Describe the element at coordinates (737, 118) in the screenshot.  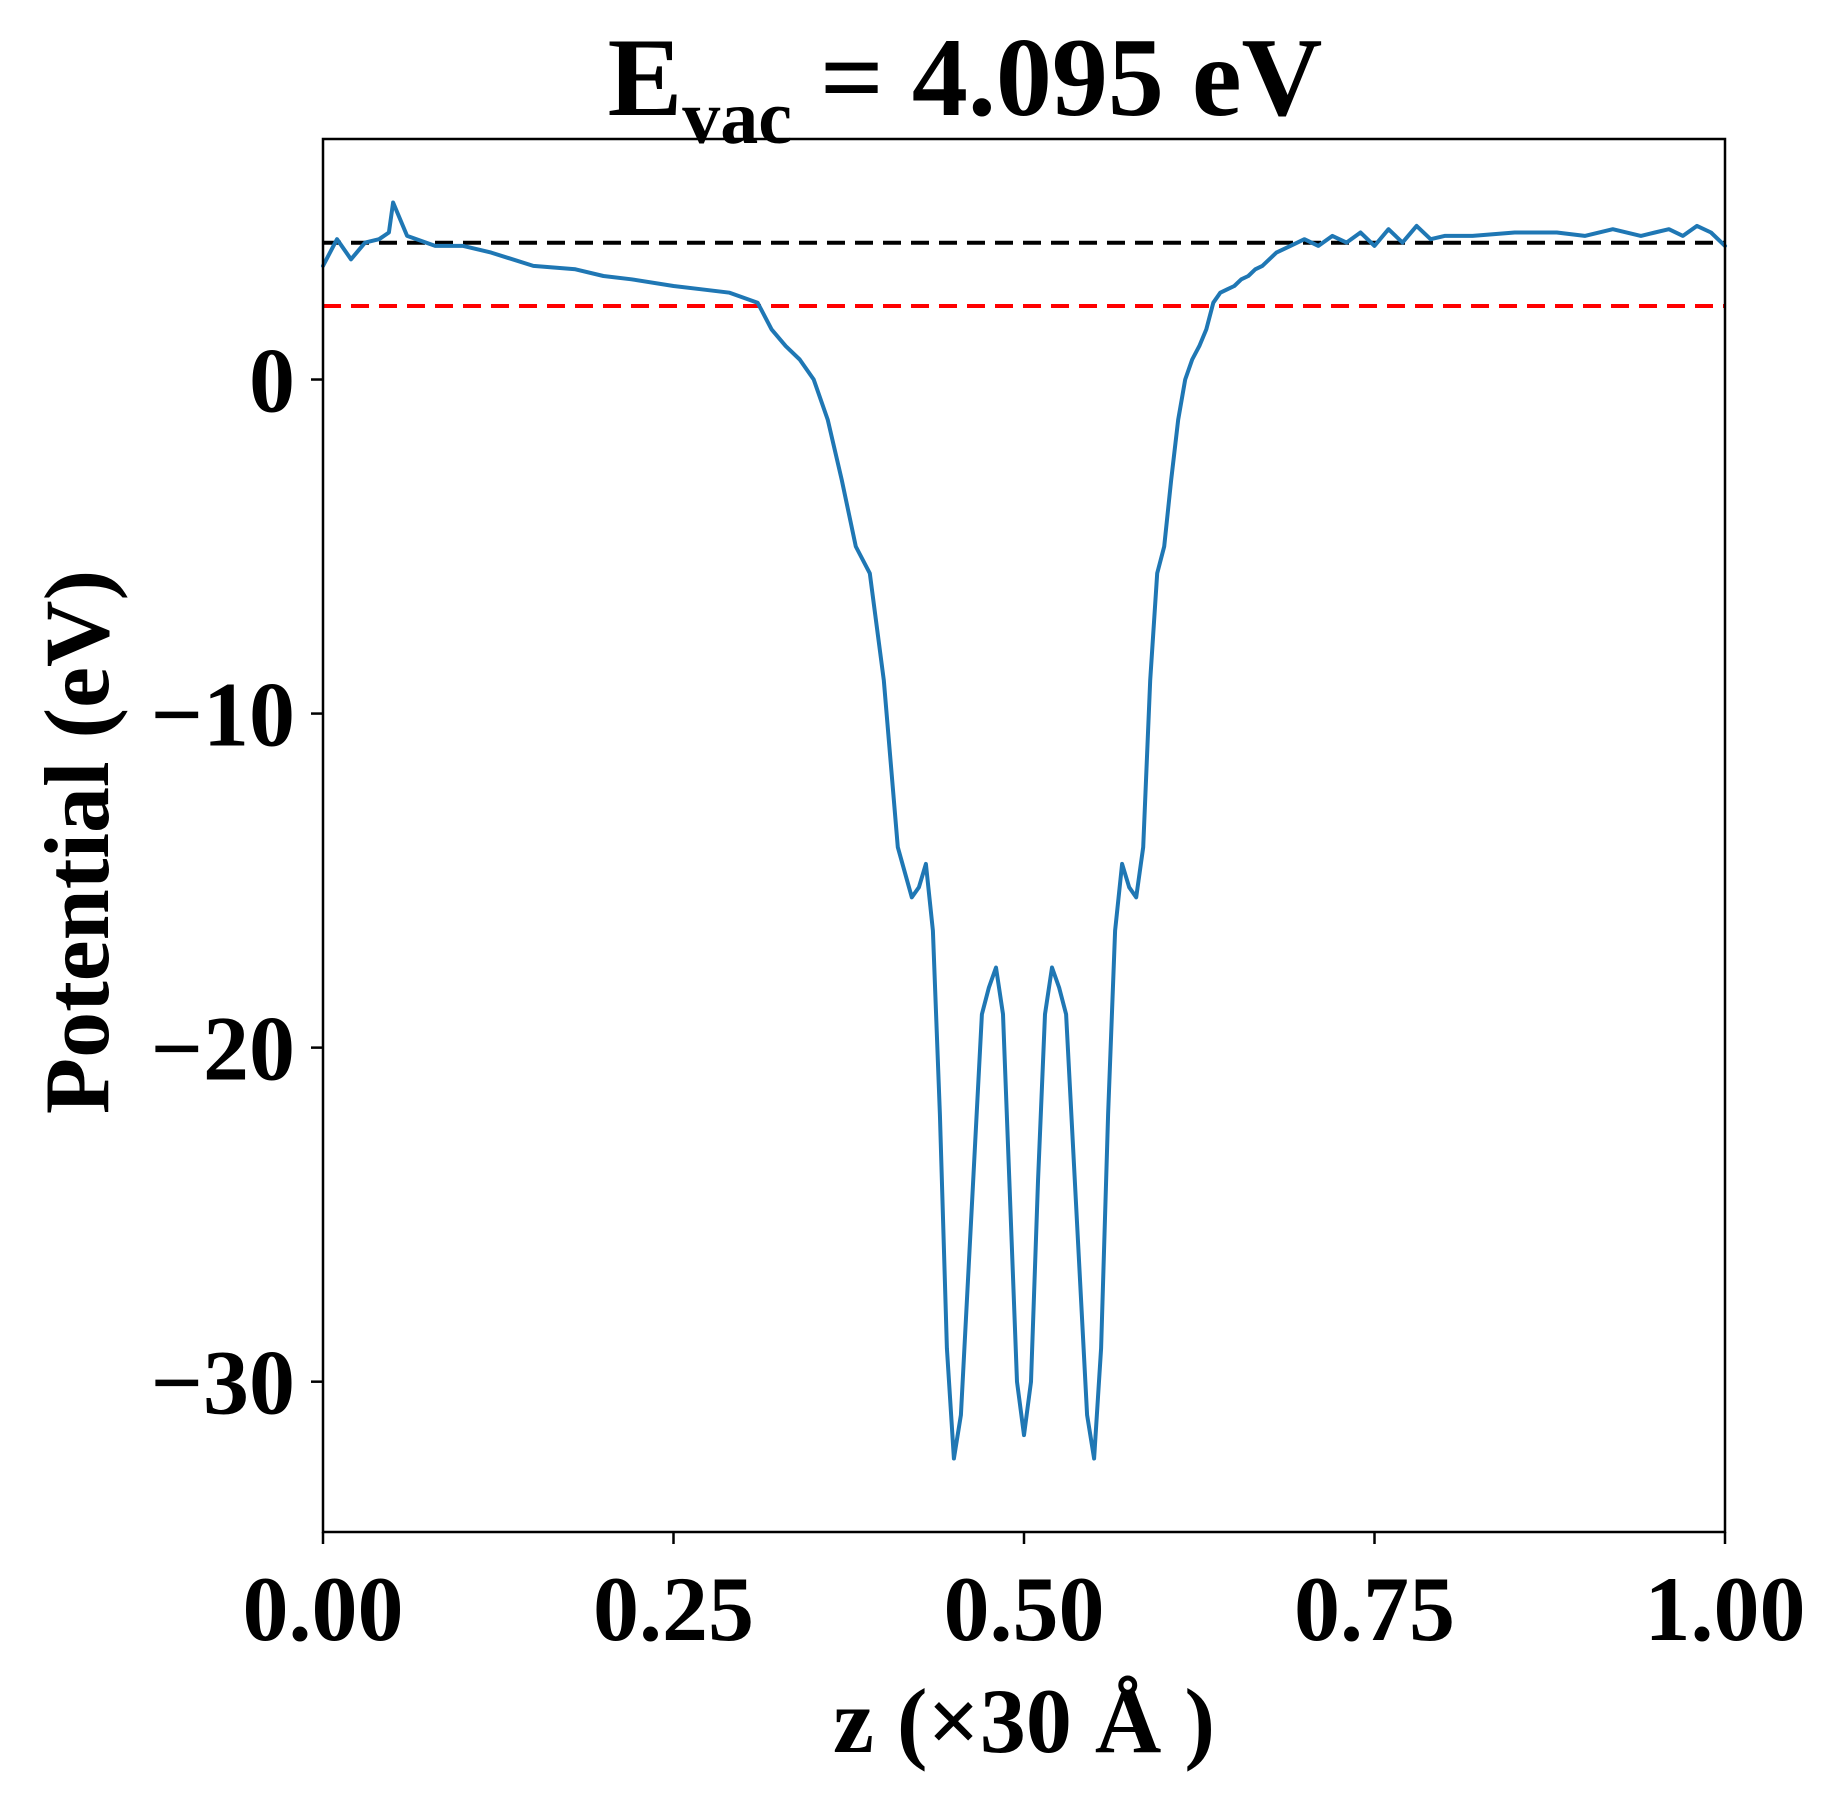
I see `chart-title-subscript: vac` at that location.